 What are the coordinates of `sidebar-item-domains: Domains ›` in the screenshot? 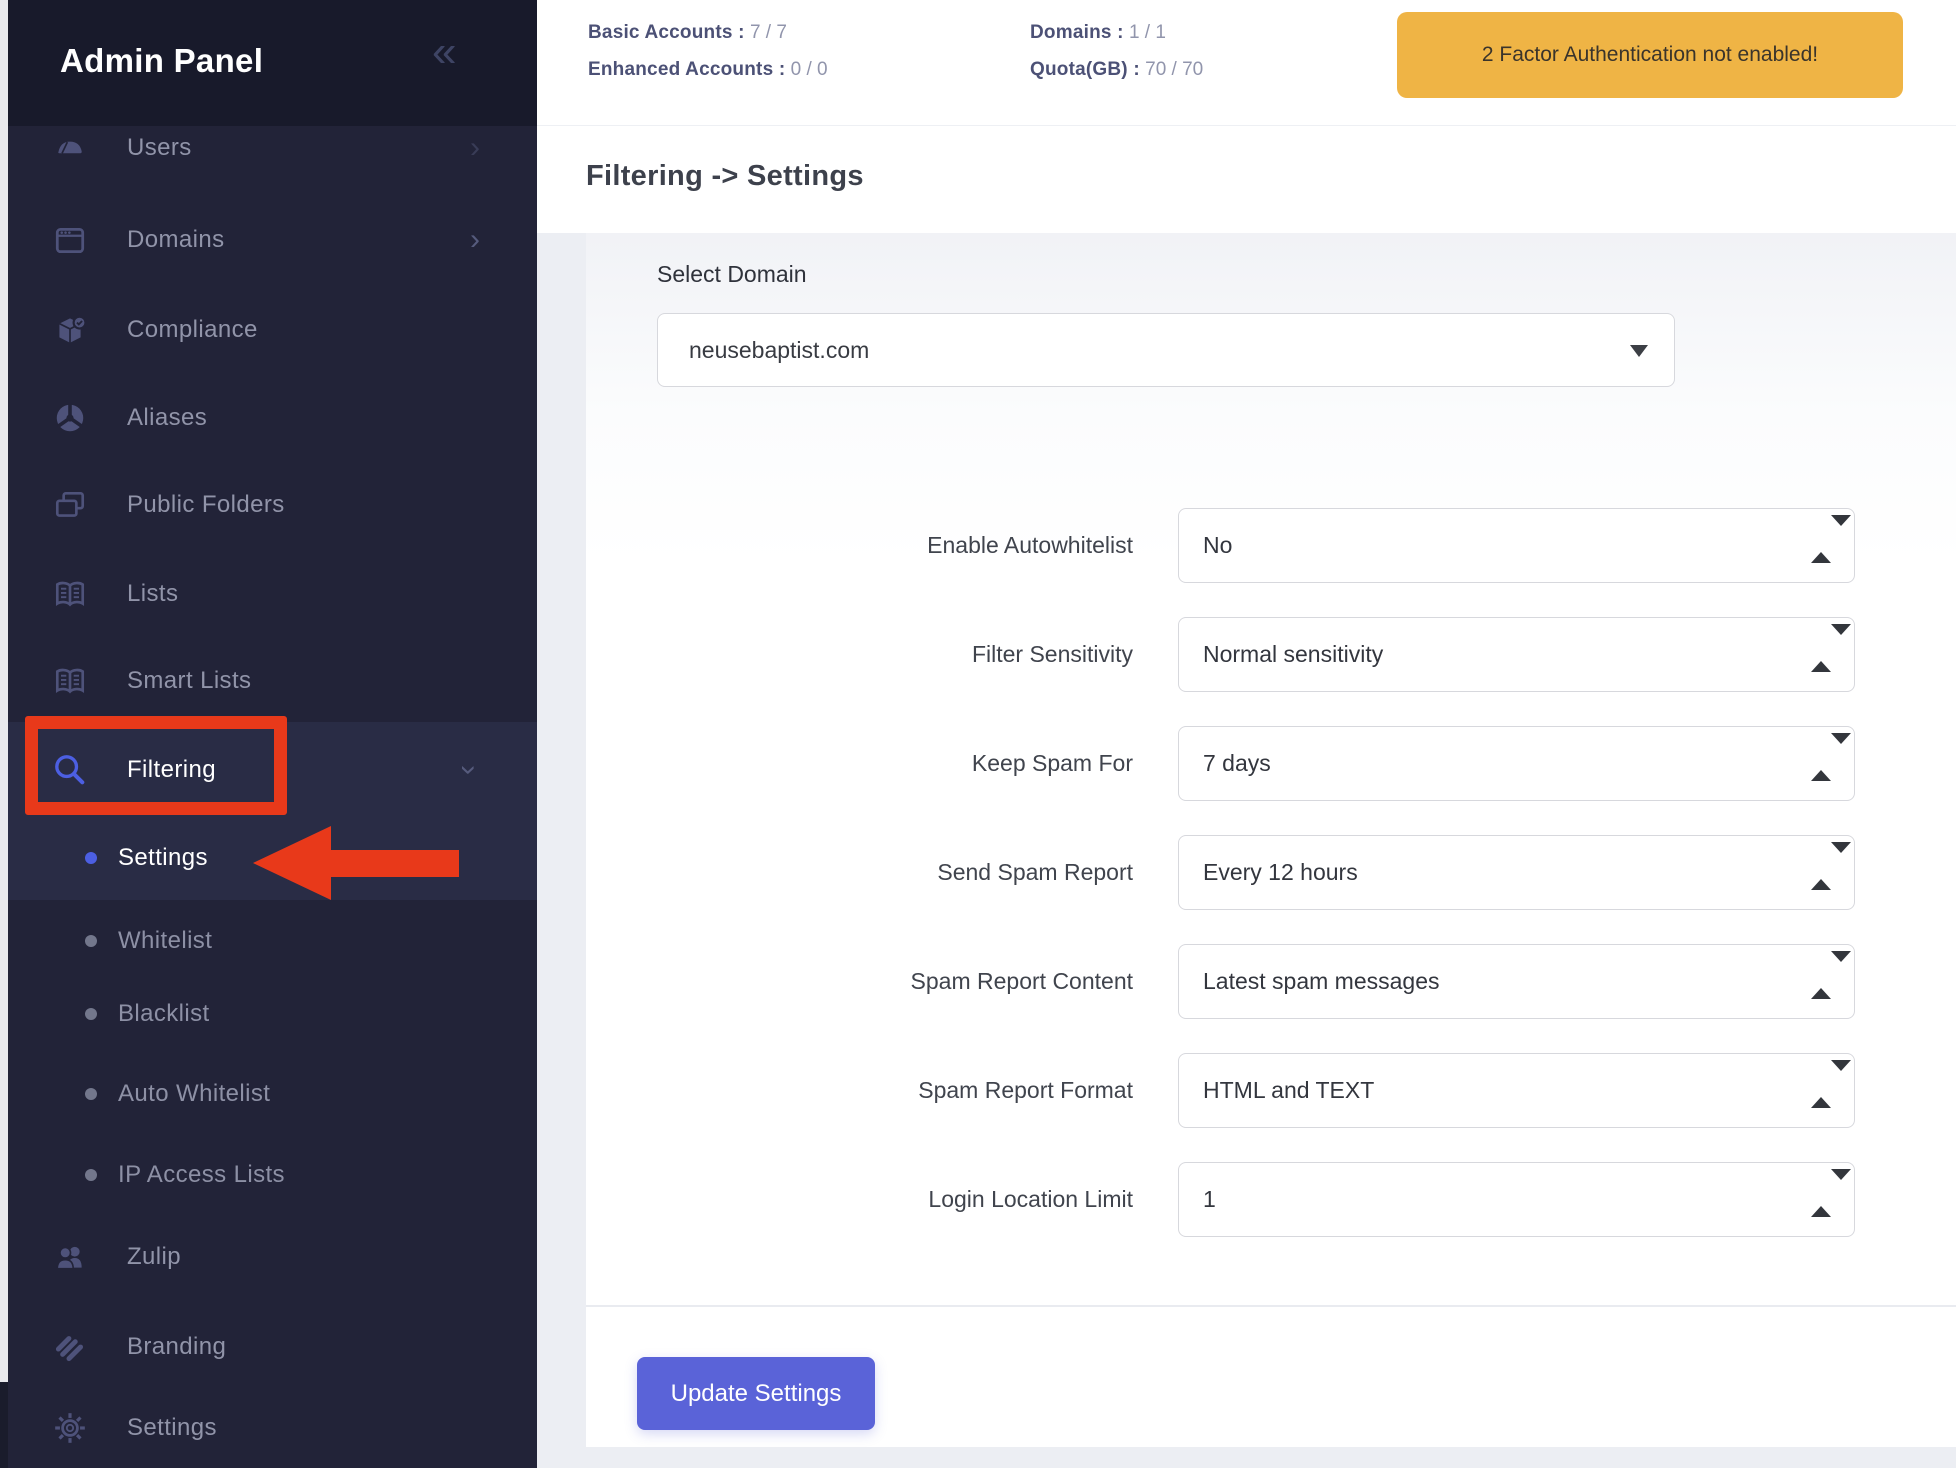 It's located at (272, 240).